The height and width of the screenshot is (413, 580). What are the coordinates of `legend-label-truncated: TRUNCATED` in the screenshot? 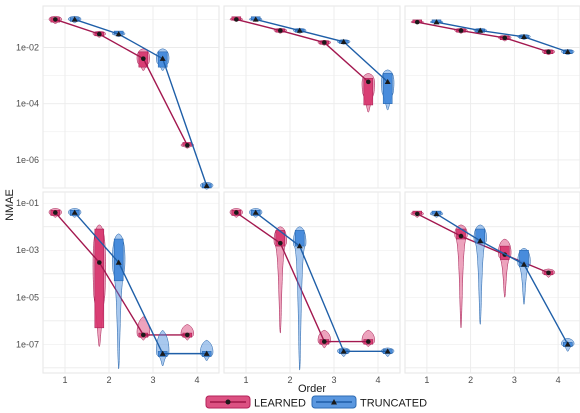 It's located at (393, 404).